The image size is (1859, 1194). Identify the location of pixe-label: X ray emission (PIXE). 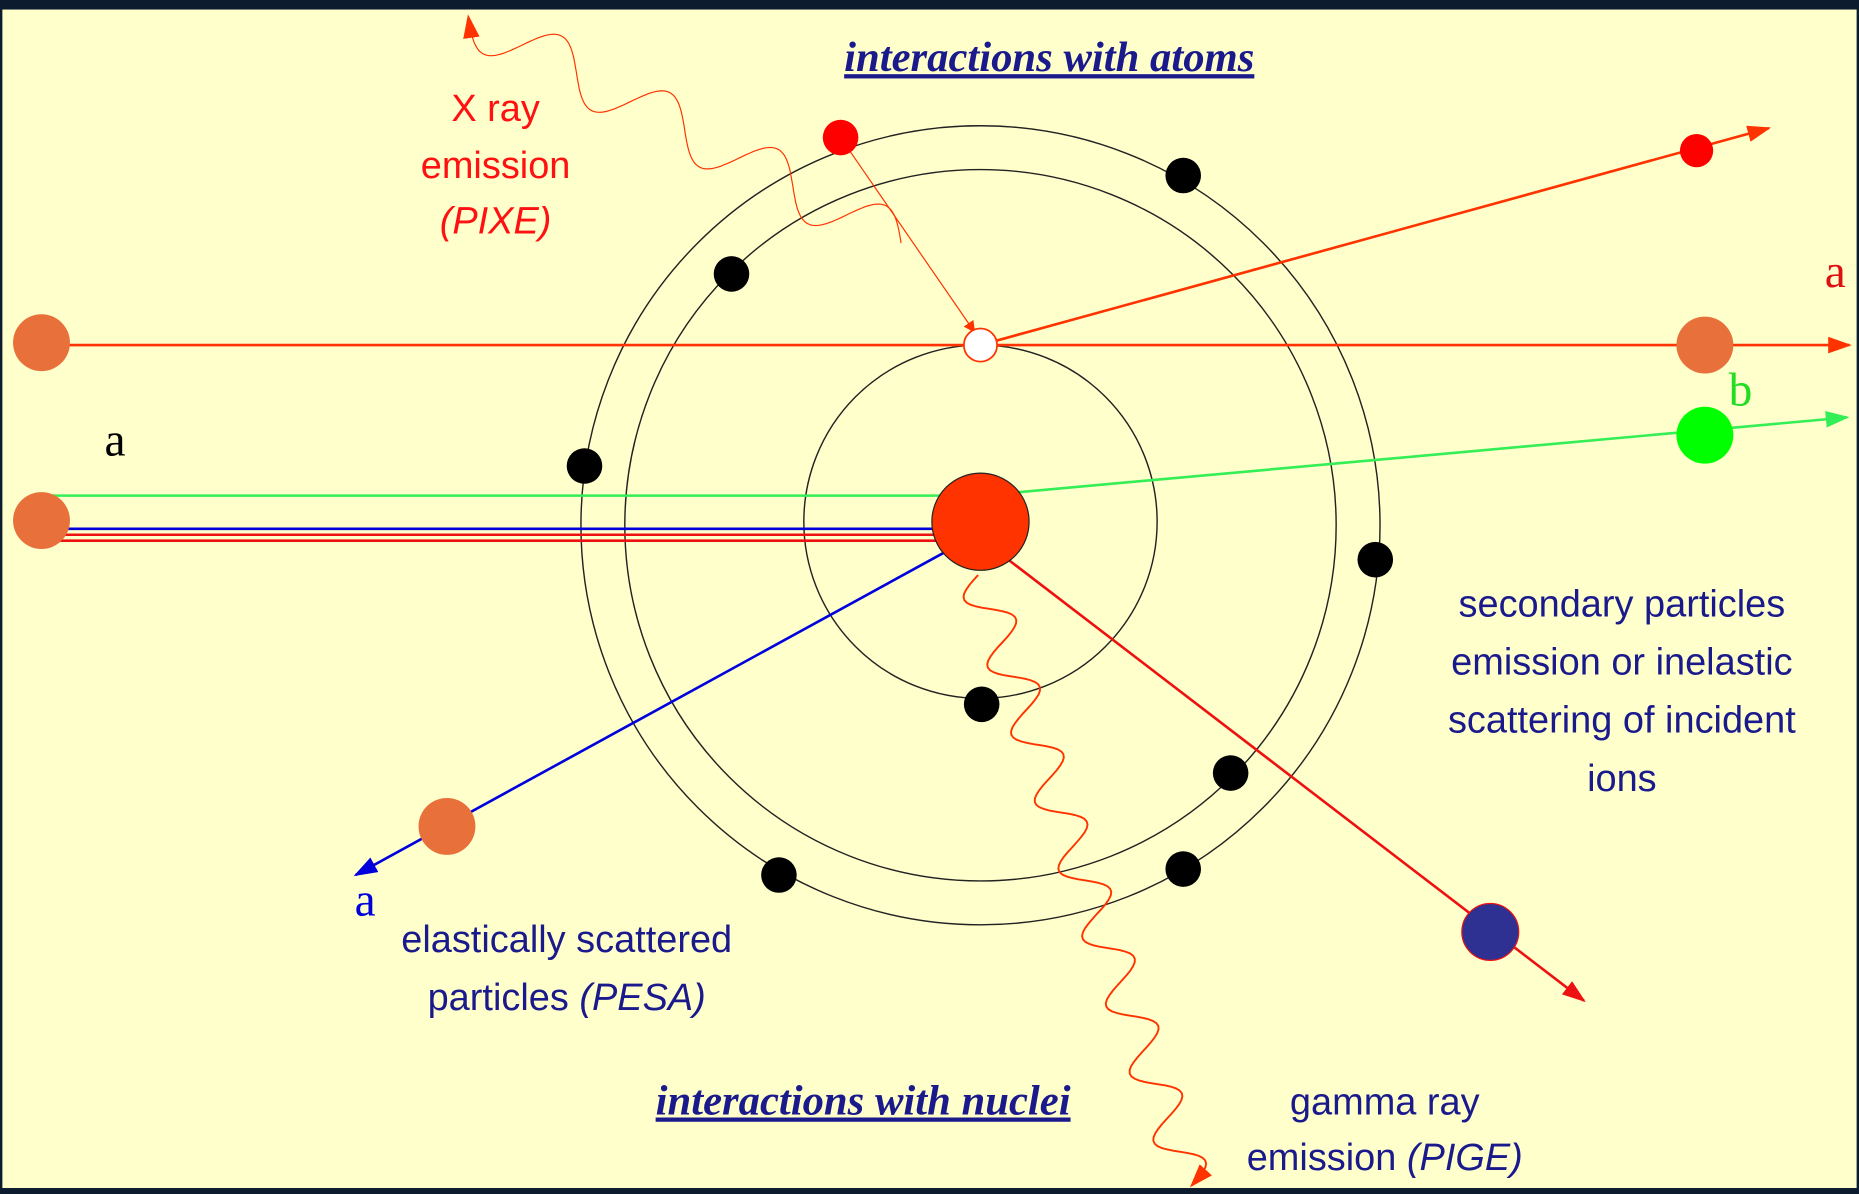
(496, 165).